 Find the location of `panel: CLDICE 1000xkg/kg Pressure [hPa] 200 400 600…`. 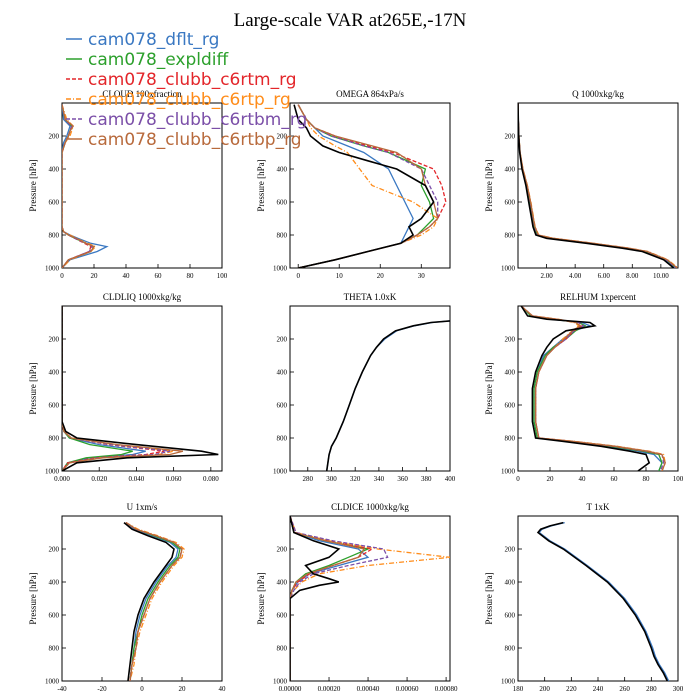

panel: CLDICE 1000xkg/kg Pressure [hPa] 200 400 600… is located at coordinates (357, 597).